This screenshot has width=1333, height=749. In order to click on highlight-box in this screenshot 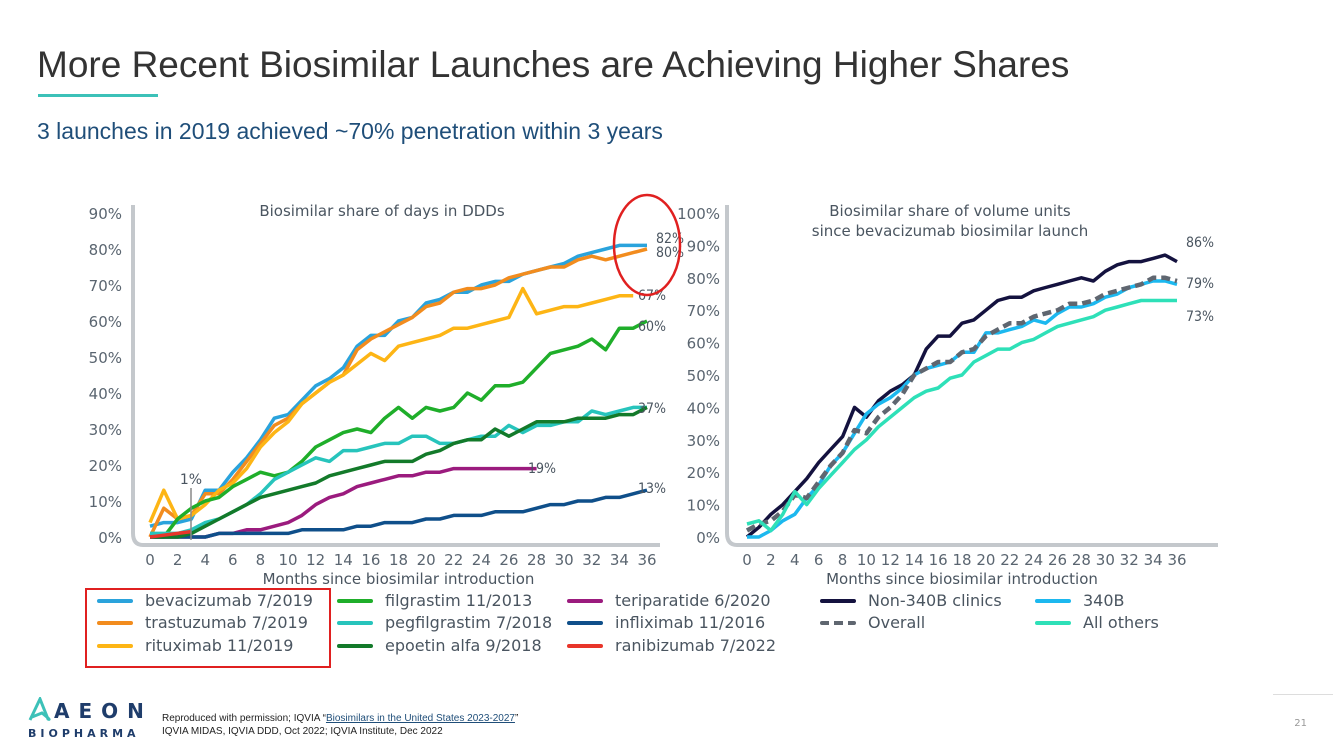, I will do `click(208, 628)`.